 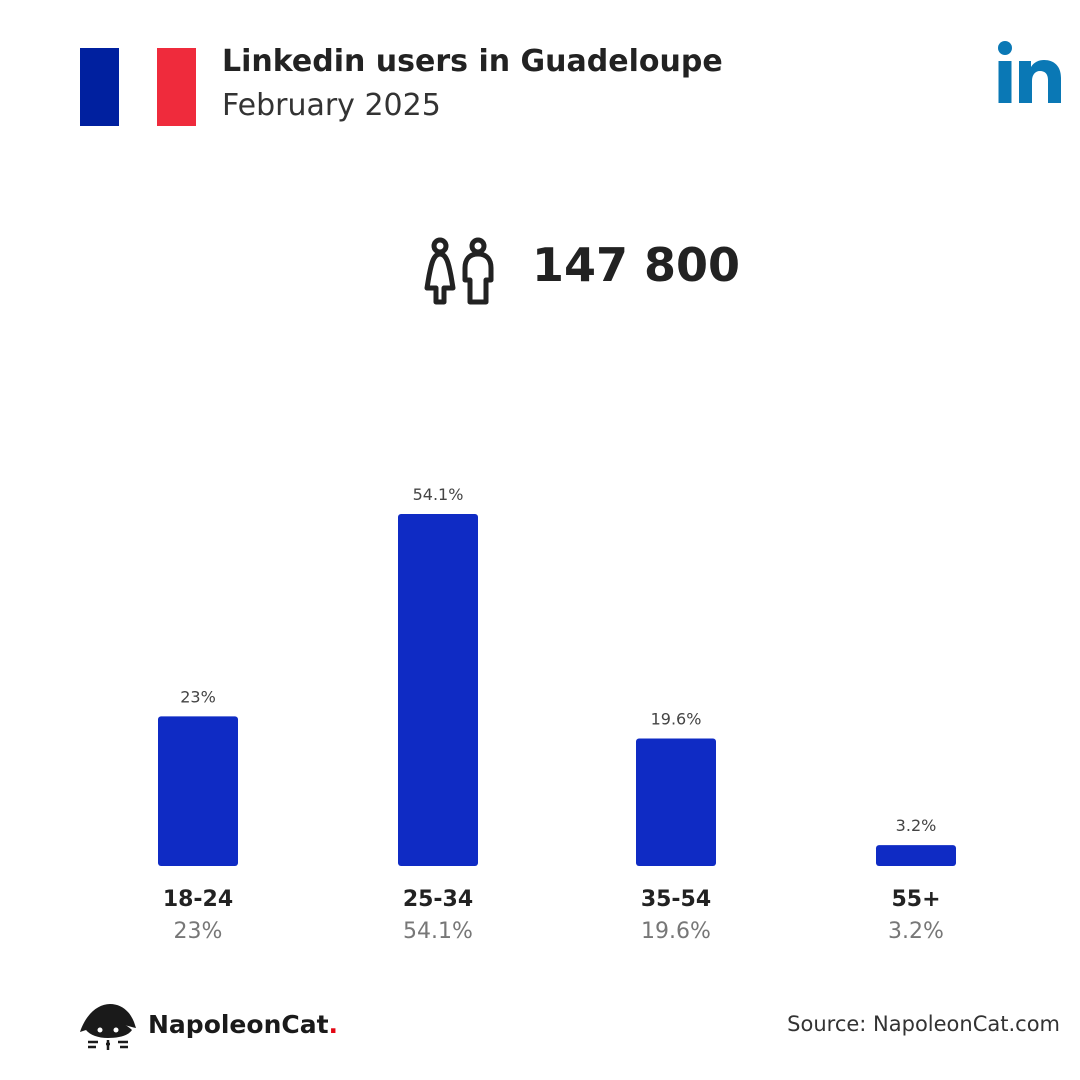 What do you see at coordinates (438, 899) in the screenshot?
I see `category-label: 25-34` at bounding box center [438, 899].